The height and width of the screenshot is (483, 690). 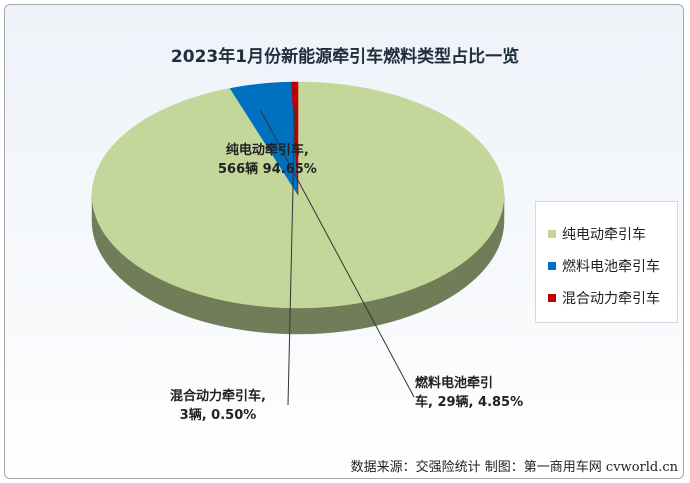 I want to click on label-hybrid-line1: 混合动力牵引车,, so click(x=218, y=396).